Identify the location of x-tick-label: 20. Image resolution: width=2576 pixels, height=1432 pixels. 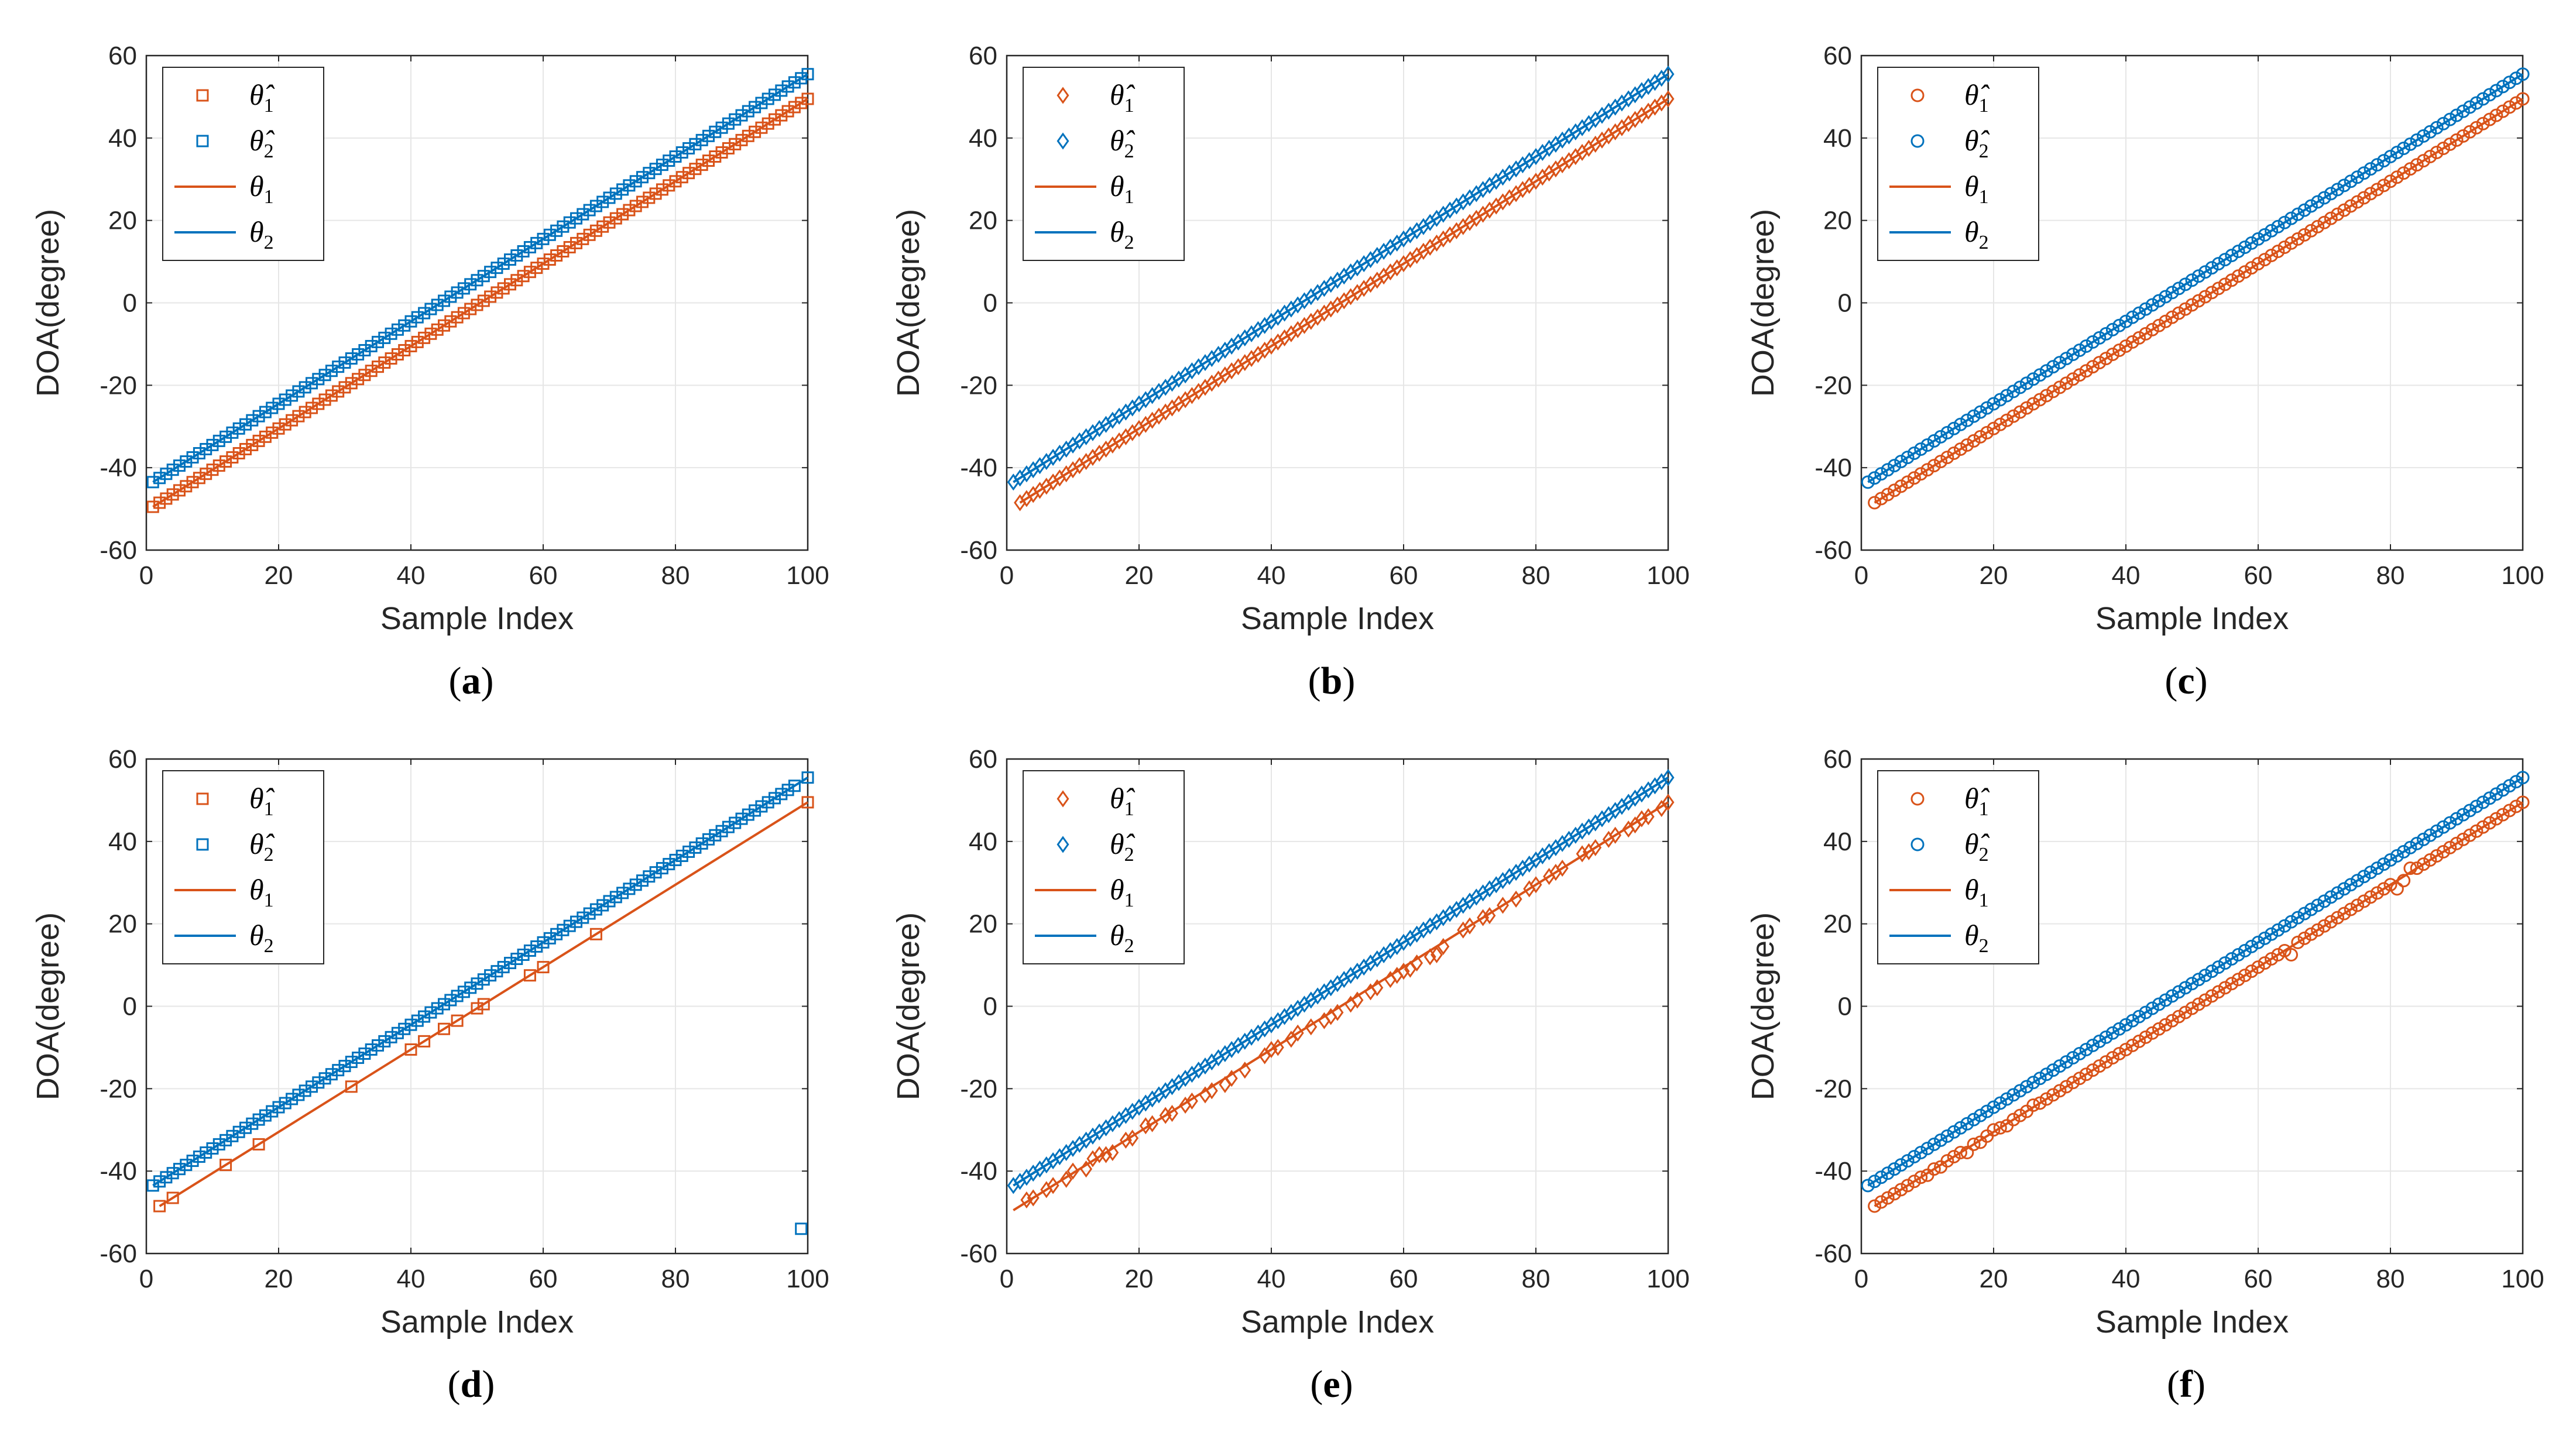
(1140, 1279).